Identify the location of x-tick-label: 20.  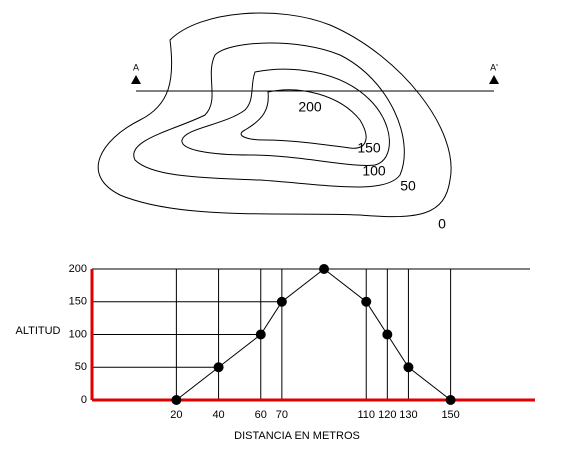
(176, 415).